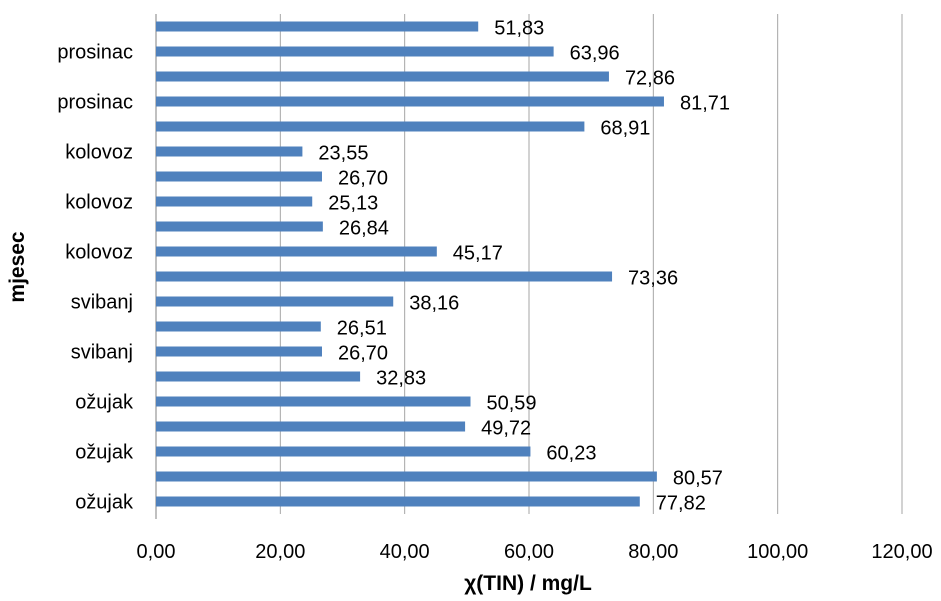 This screenshot has height=601, width=941. Describe the element at coordinates (529, 552) in the screenshot. I see `x-tick-label: 60,00` at that location.